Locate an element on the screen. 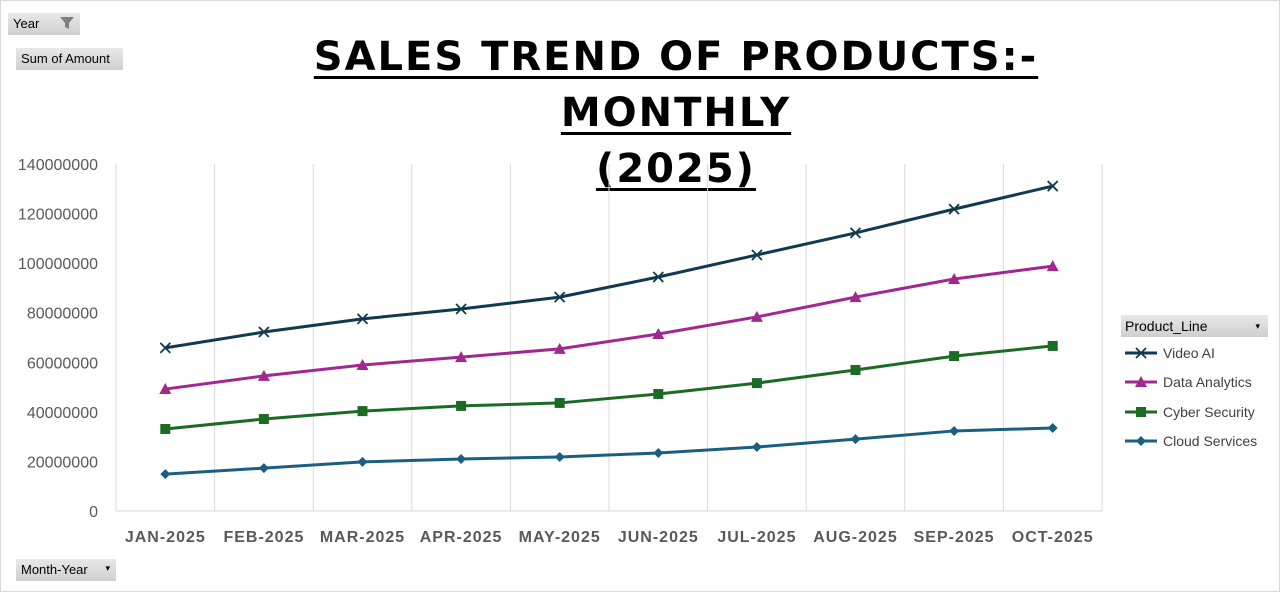 The width and height of the screenshot is (1280, 592). y-tick-label: 40000000 is located at coordinates (62, 413).